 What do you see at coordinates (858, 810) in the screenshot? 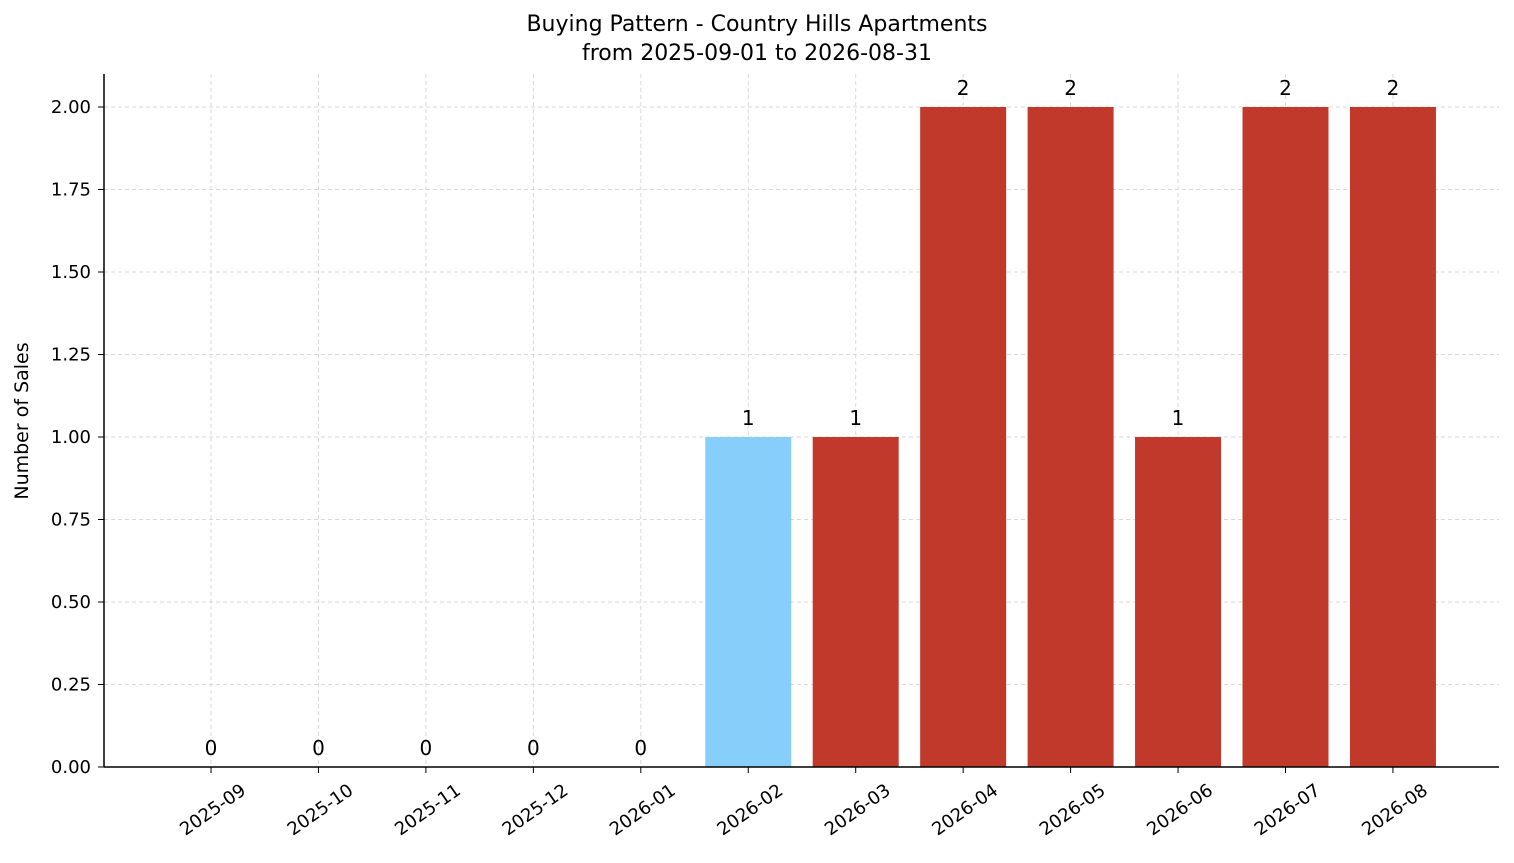
I see `x-tick-label: 2026-03` at bounding box center [858, 810].